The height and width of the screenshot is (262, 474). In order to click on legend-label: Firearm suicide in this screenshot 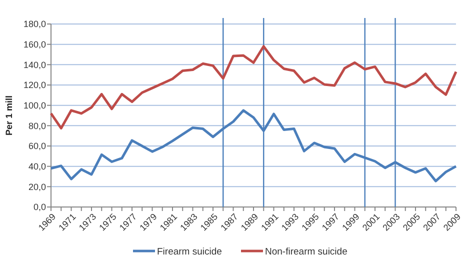, I will do `click(189, 252)`.